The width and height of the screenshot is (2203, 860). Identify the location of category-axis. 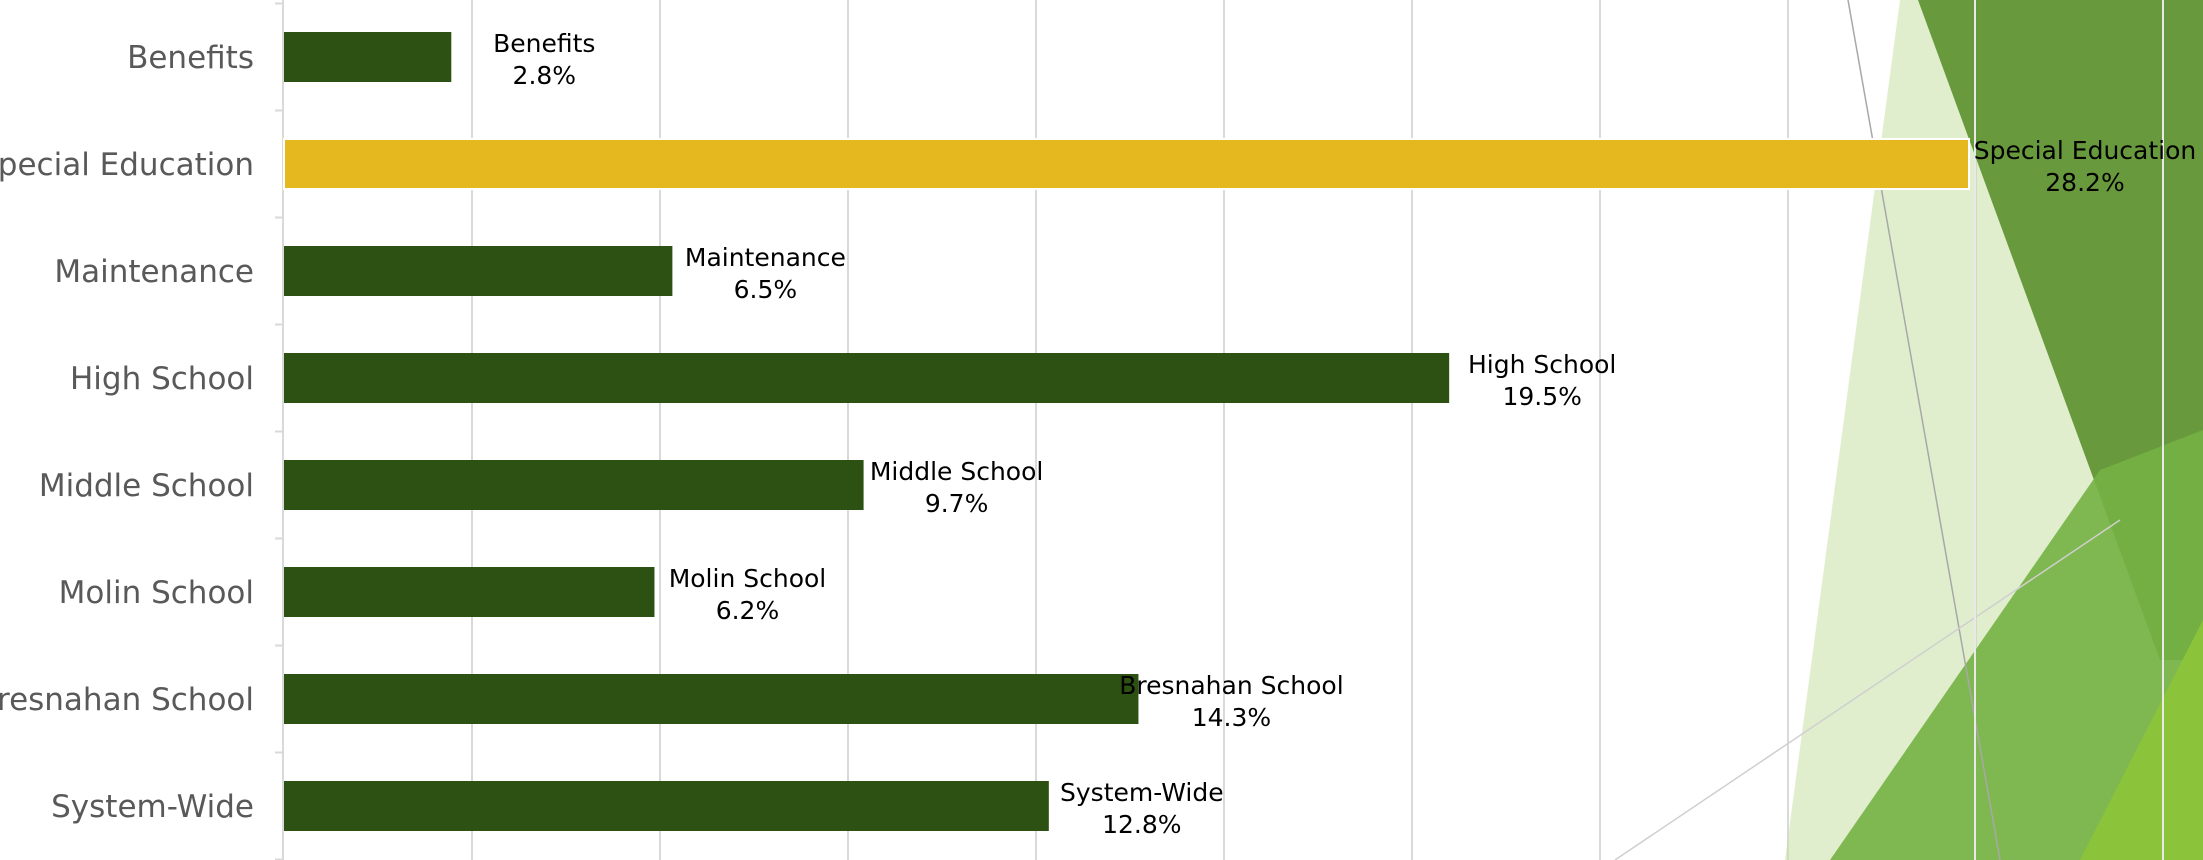
(279, 430).